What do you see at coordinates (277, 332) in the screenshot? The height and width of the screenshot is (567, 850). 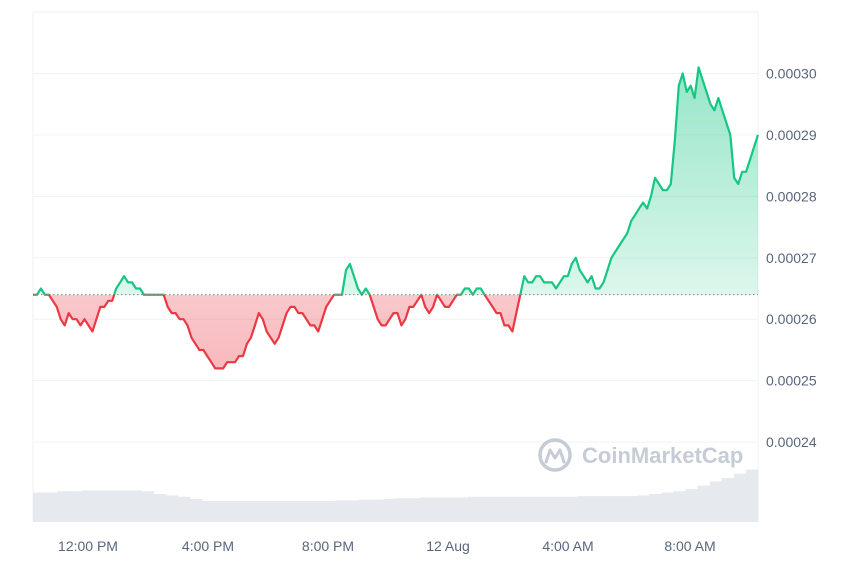 I see `price-line-down` at bounding box center [277, 332].